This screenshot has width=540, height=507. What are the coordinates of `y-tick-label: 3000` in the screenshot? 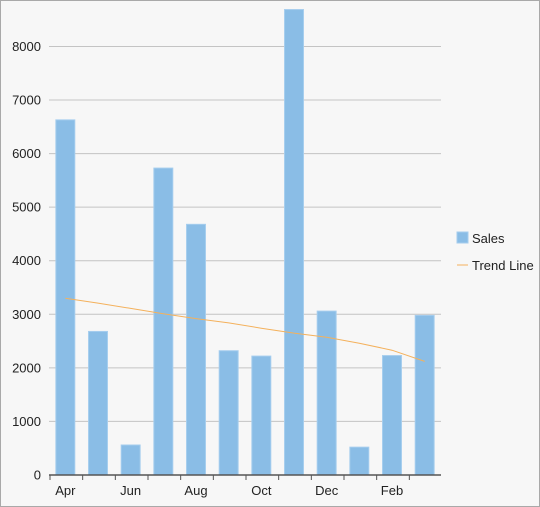 It's located at (26, 314).